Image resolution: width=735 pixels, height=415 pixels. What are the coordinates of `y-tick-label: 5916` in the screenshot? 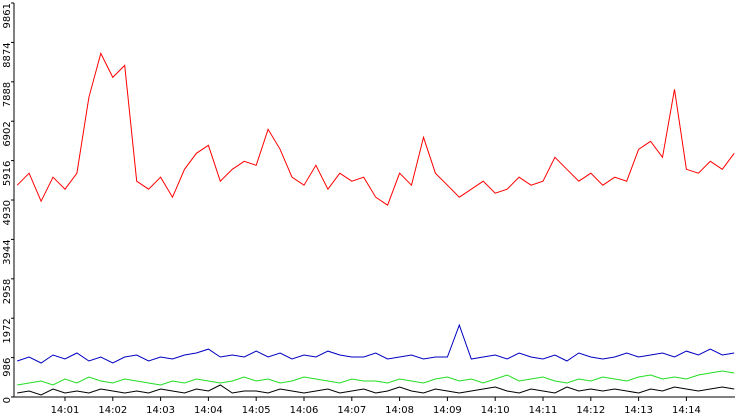 It's located at (7, 173).